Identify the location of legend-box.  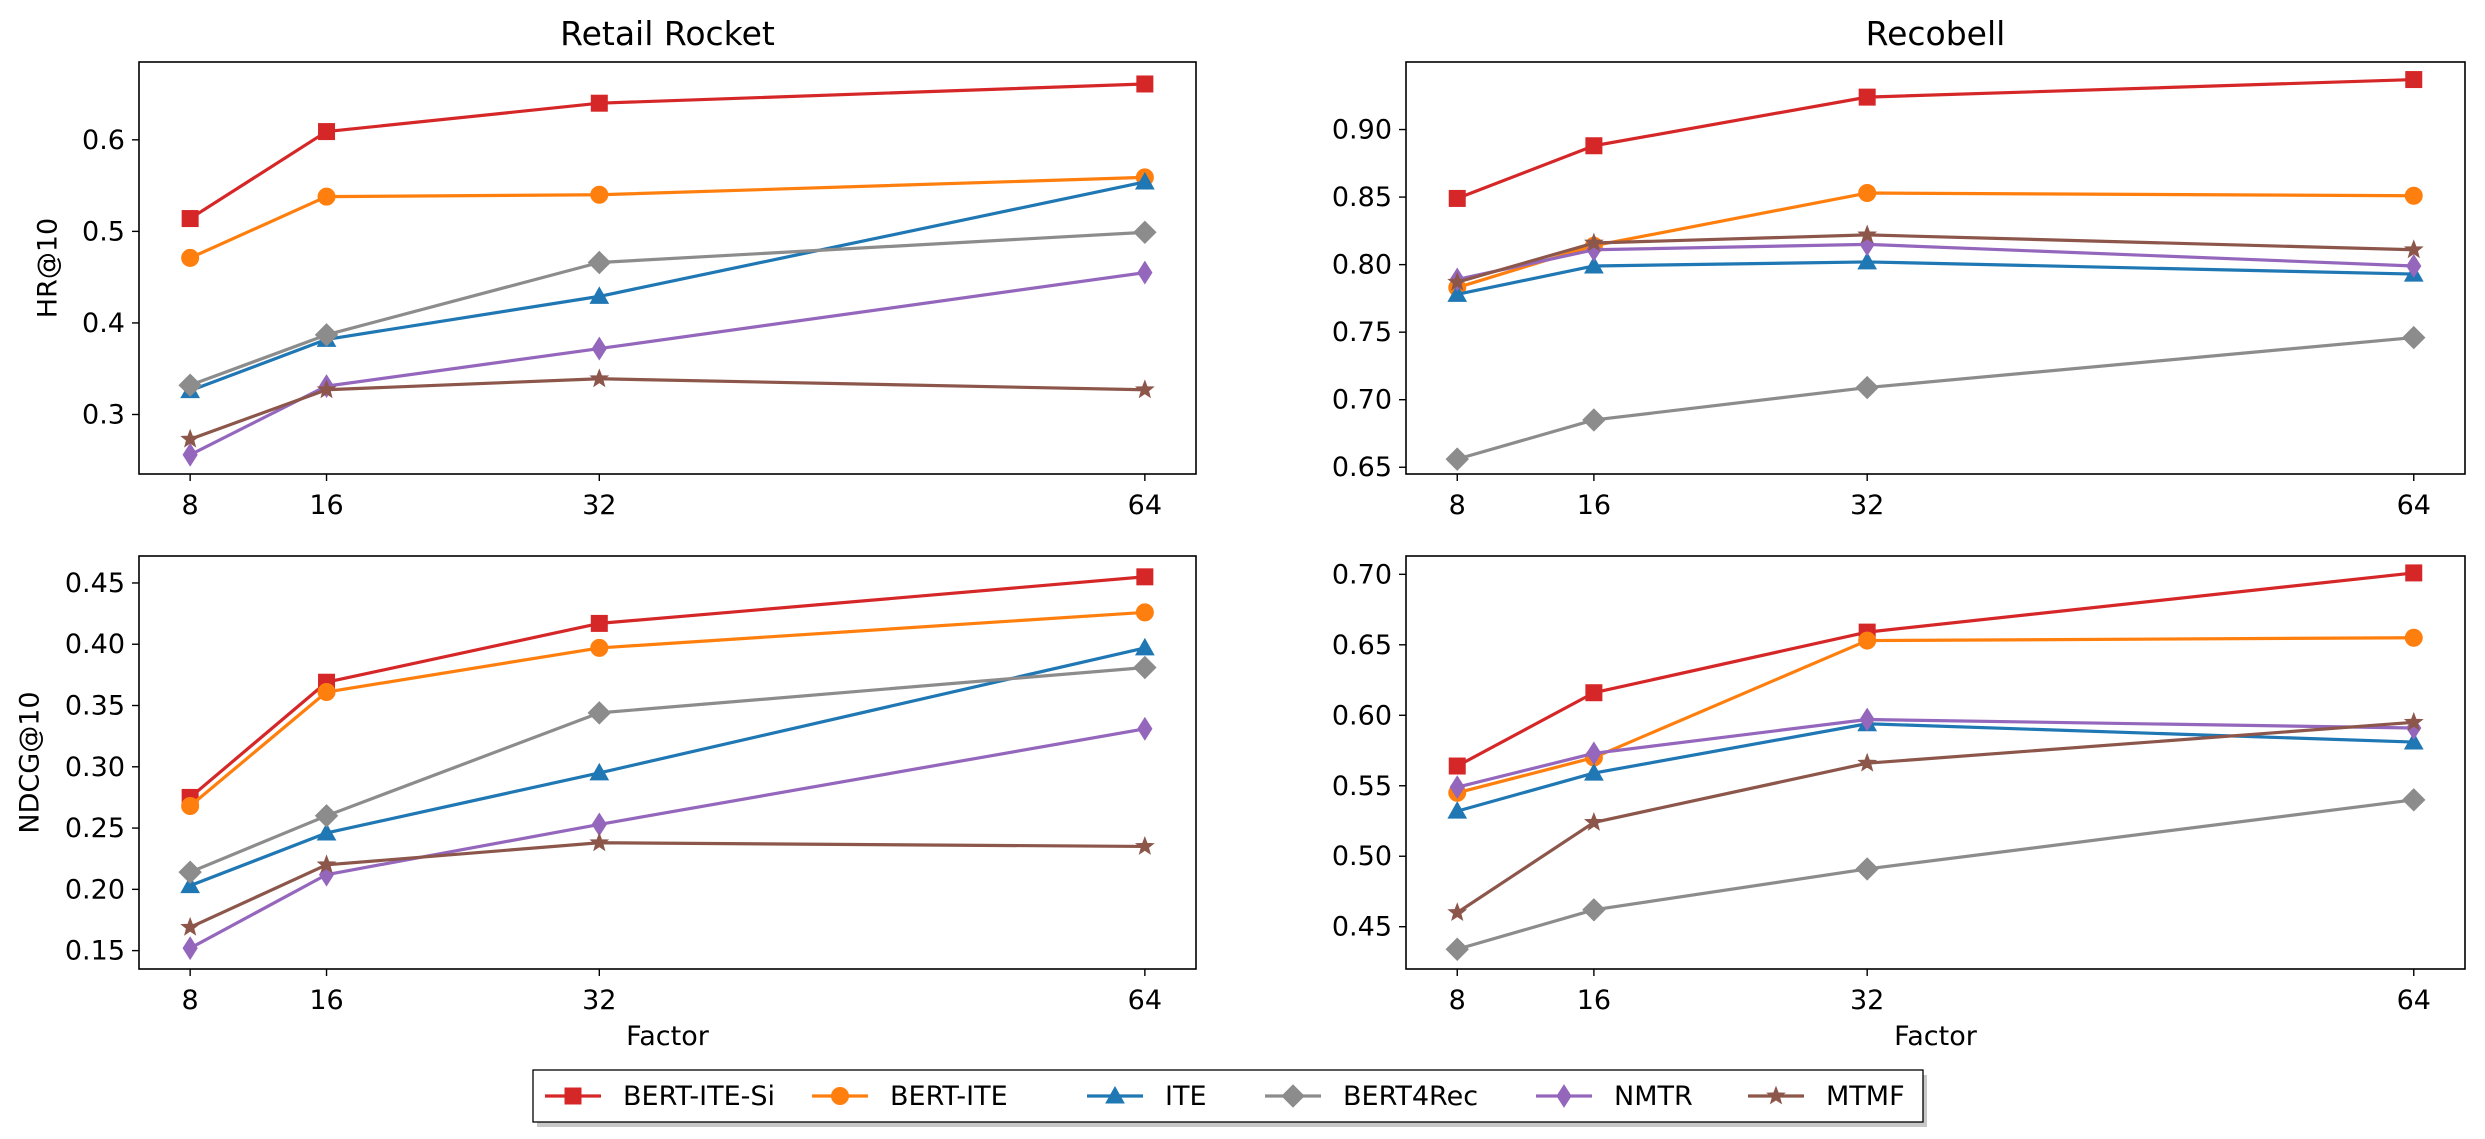
(1228, 1096).